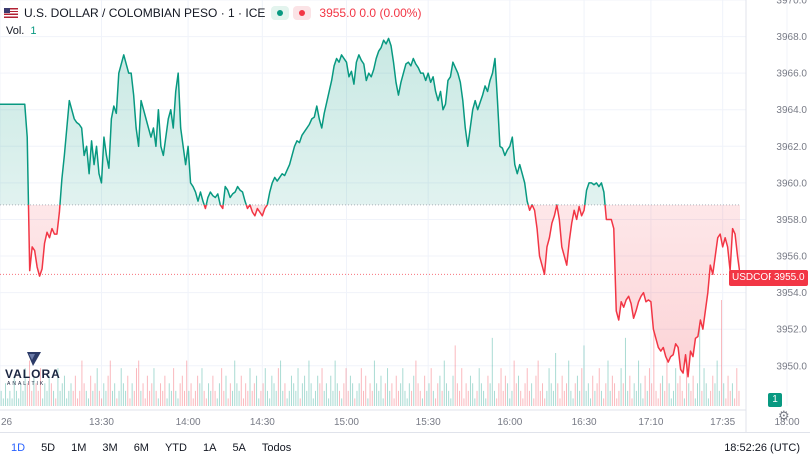  What do you see at coordinates (722, 422) in the screenshot?
I see `x-tick-label: 17:35` at bounding box center [722, 422].